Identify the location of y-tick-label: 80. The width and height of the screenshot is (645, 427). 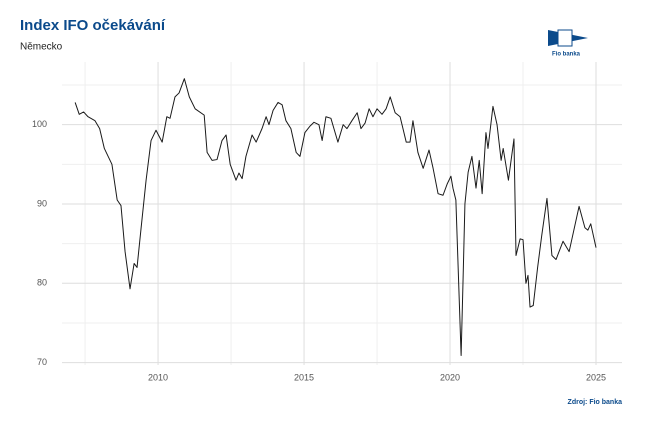
(42, 283).